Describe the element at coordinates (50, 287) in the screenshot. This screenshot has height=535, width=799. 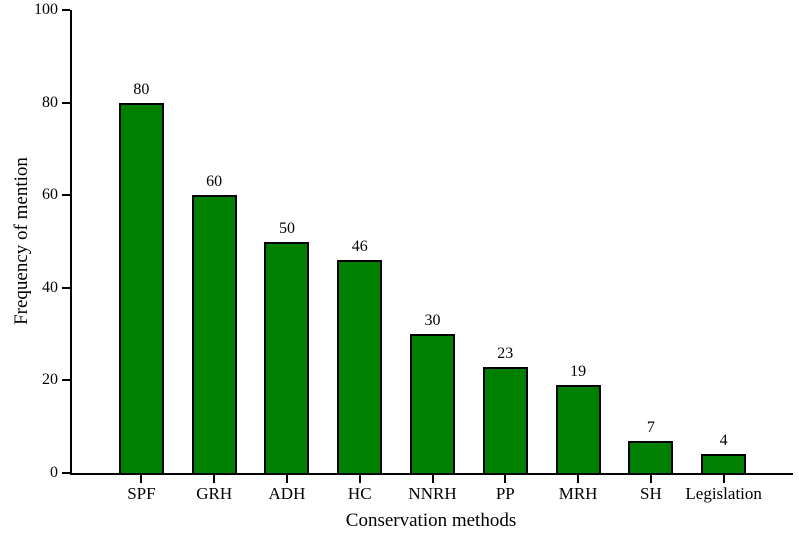
I see `y-tick-label: 40` at that location.